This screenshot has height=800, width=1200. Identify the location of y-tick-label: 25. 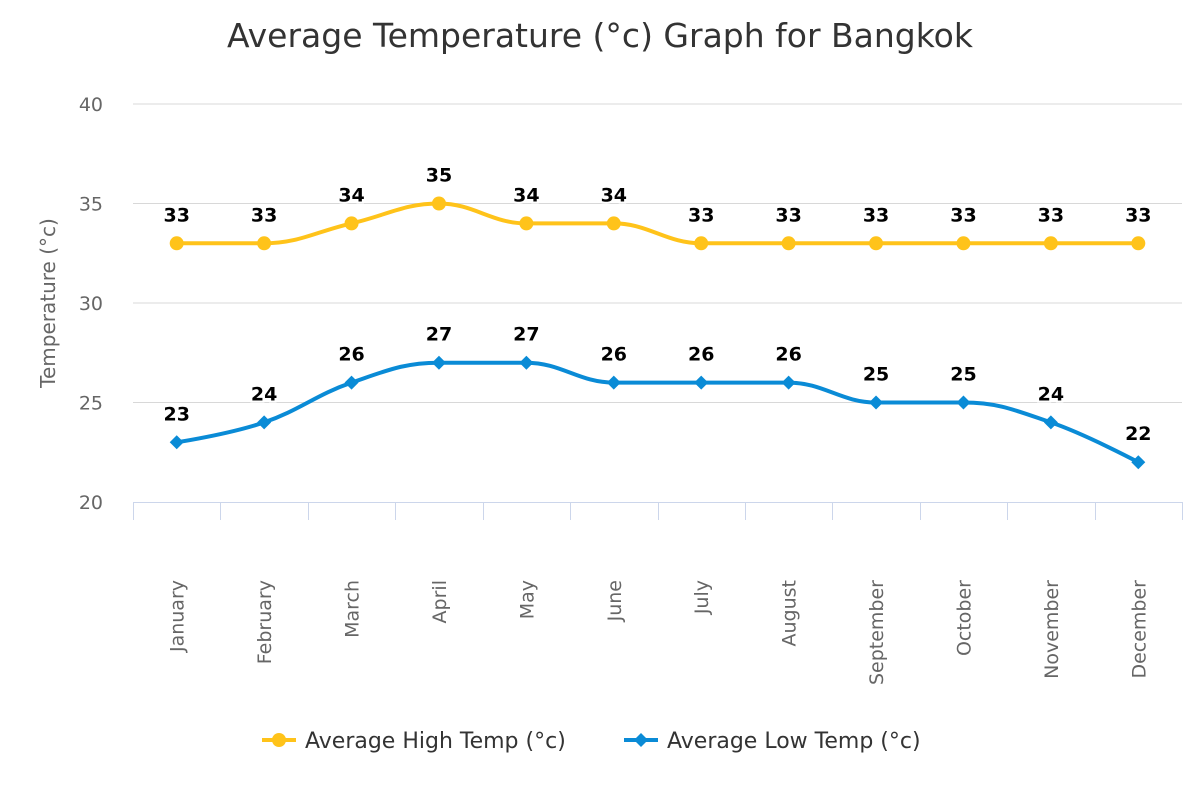
(91, 404).